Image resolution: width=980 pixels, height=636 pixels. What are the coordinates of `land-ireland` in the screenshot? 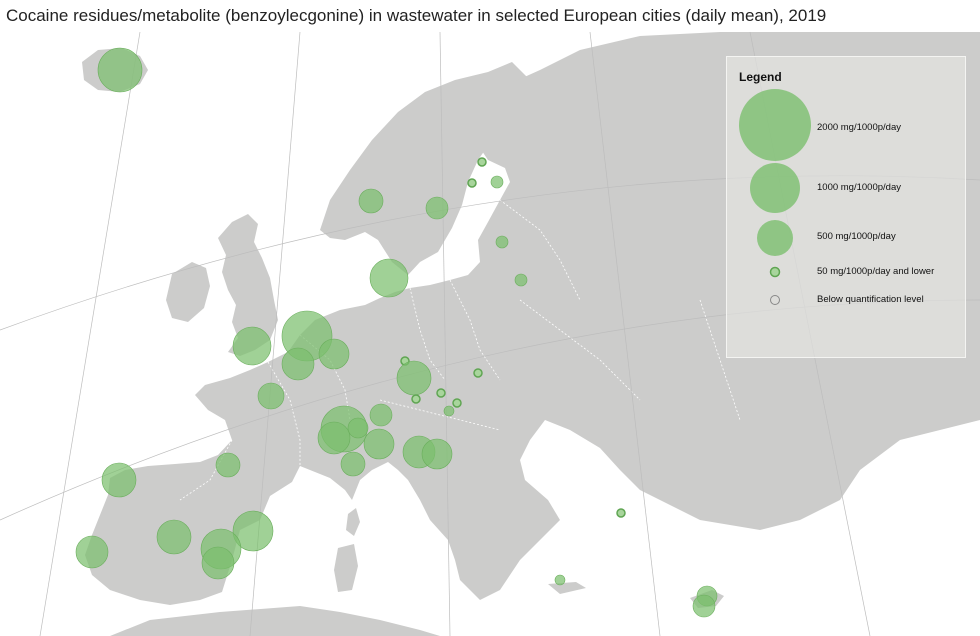 It's located at (188, 292).